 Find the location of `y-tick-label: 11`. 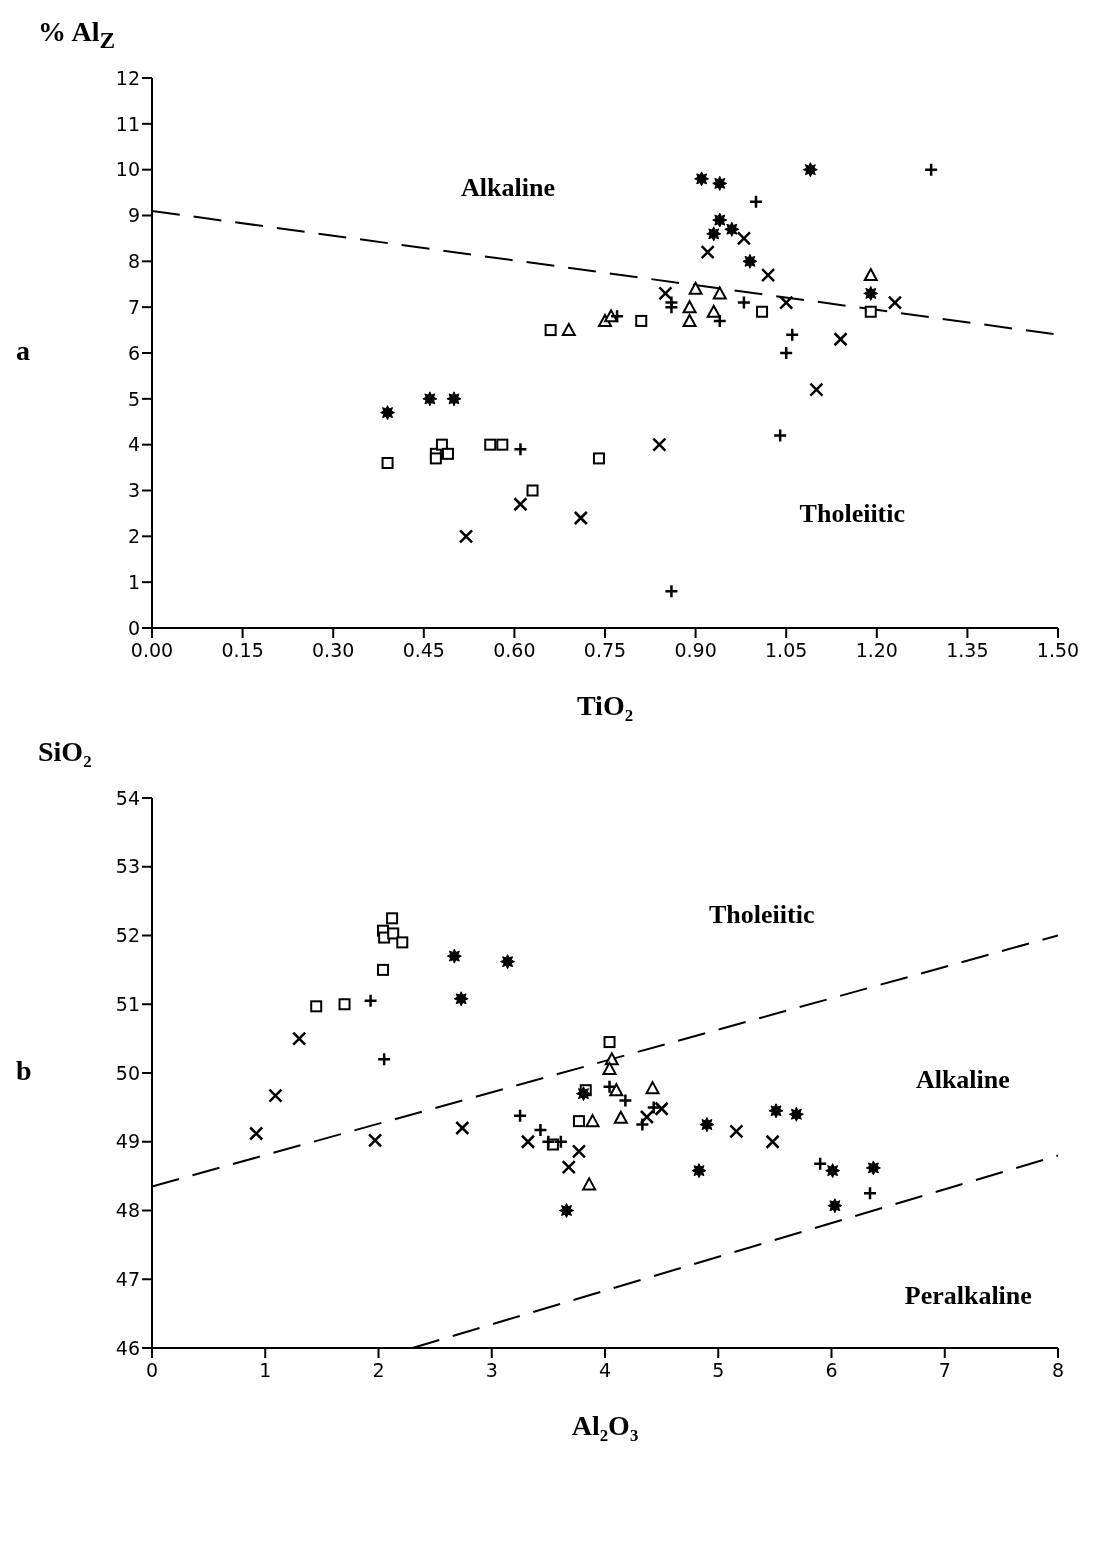

y-tick-label: 11 is located at coordinates (127, 123).